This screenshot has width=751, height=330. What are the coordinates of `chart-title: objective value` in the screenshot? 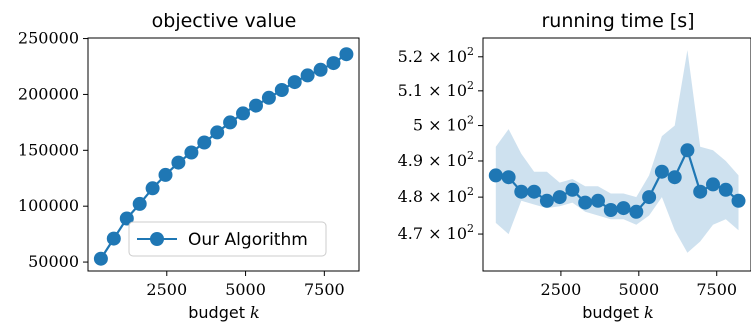 It's located at (224, 21).